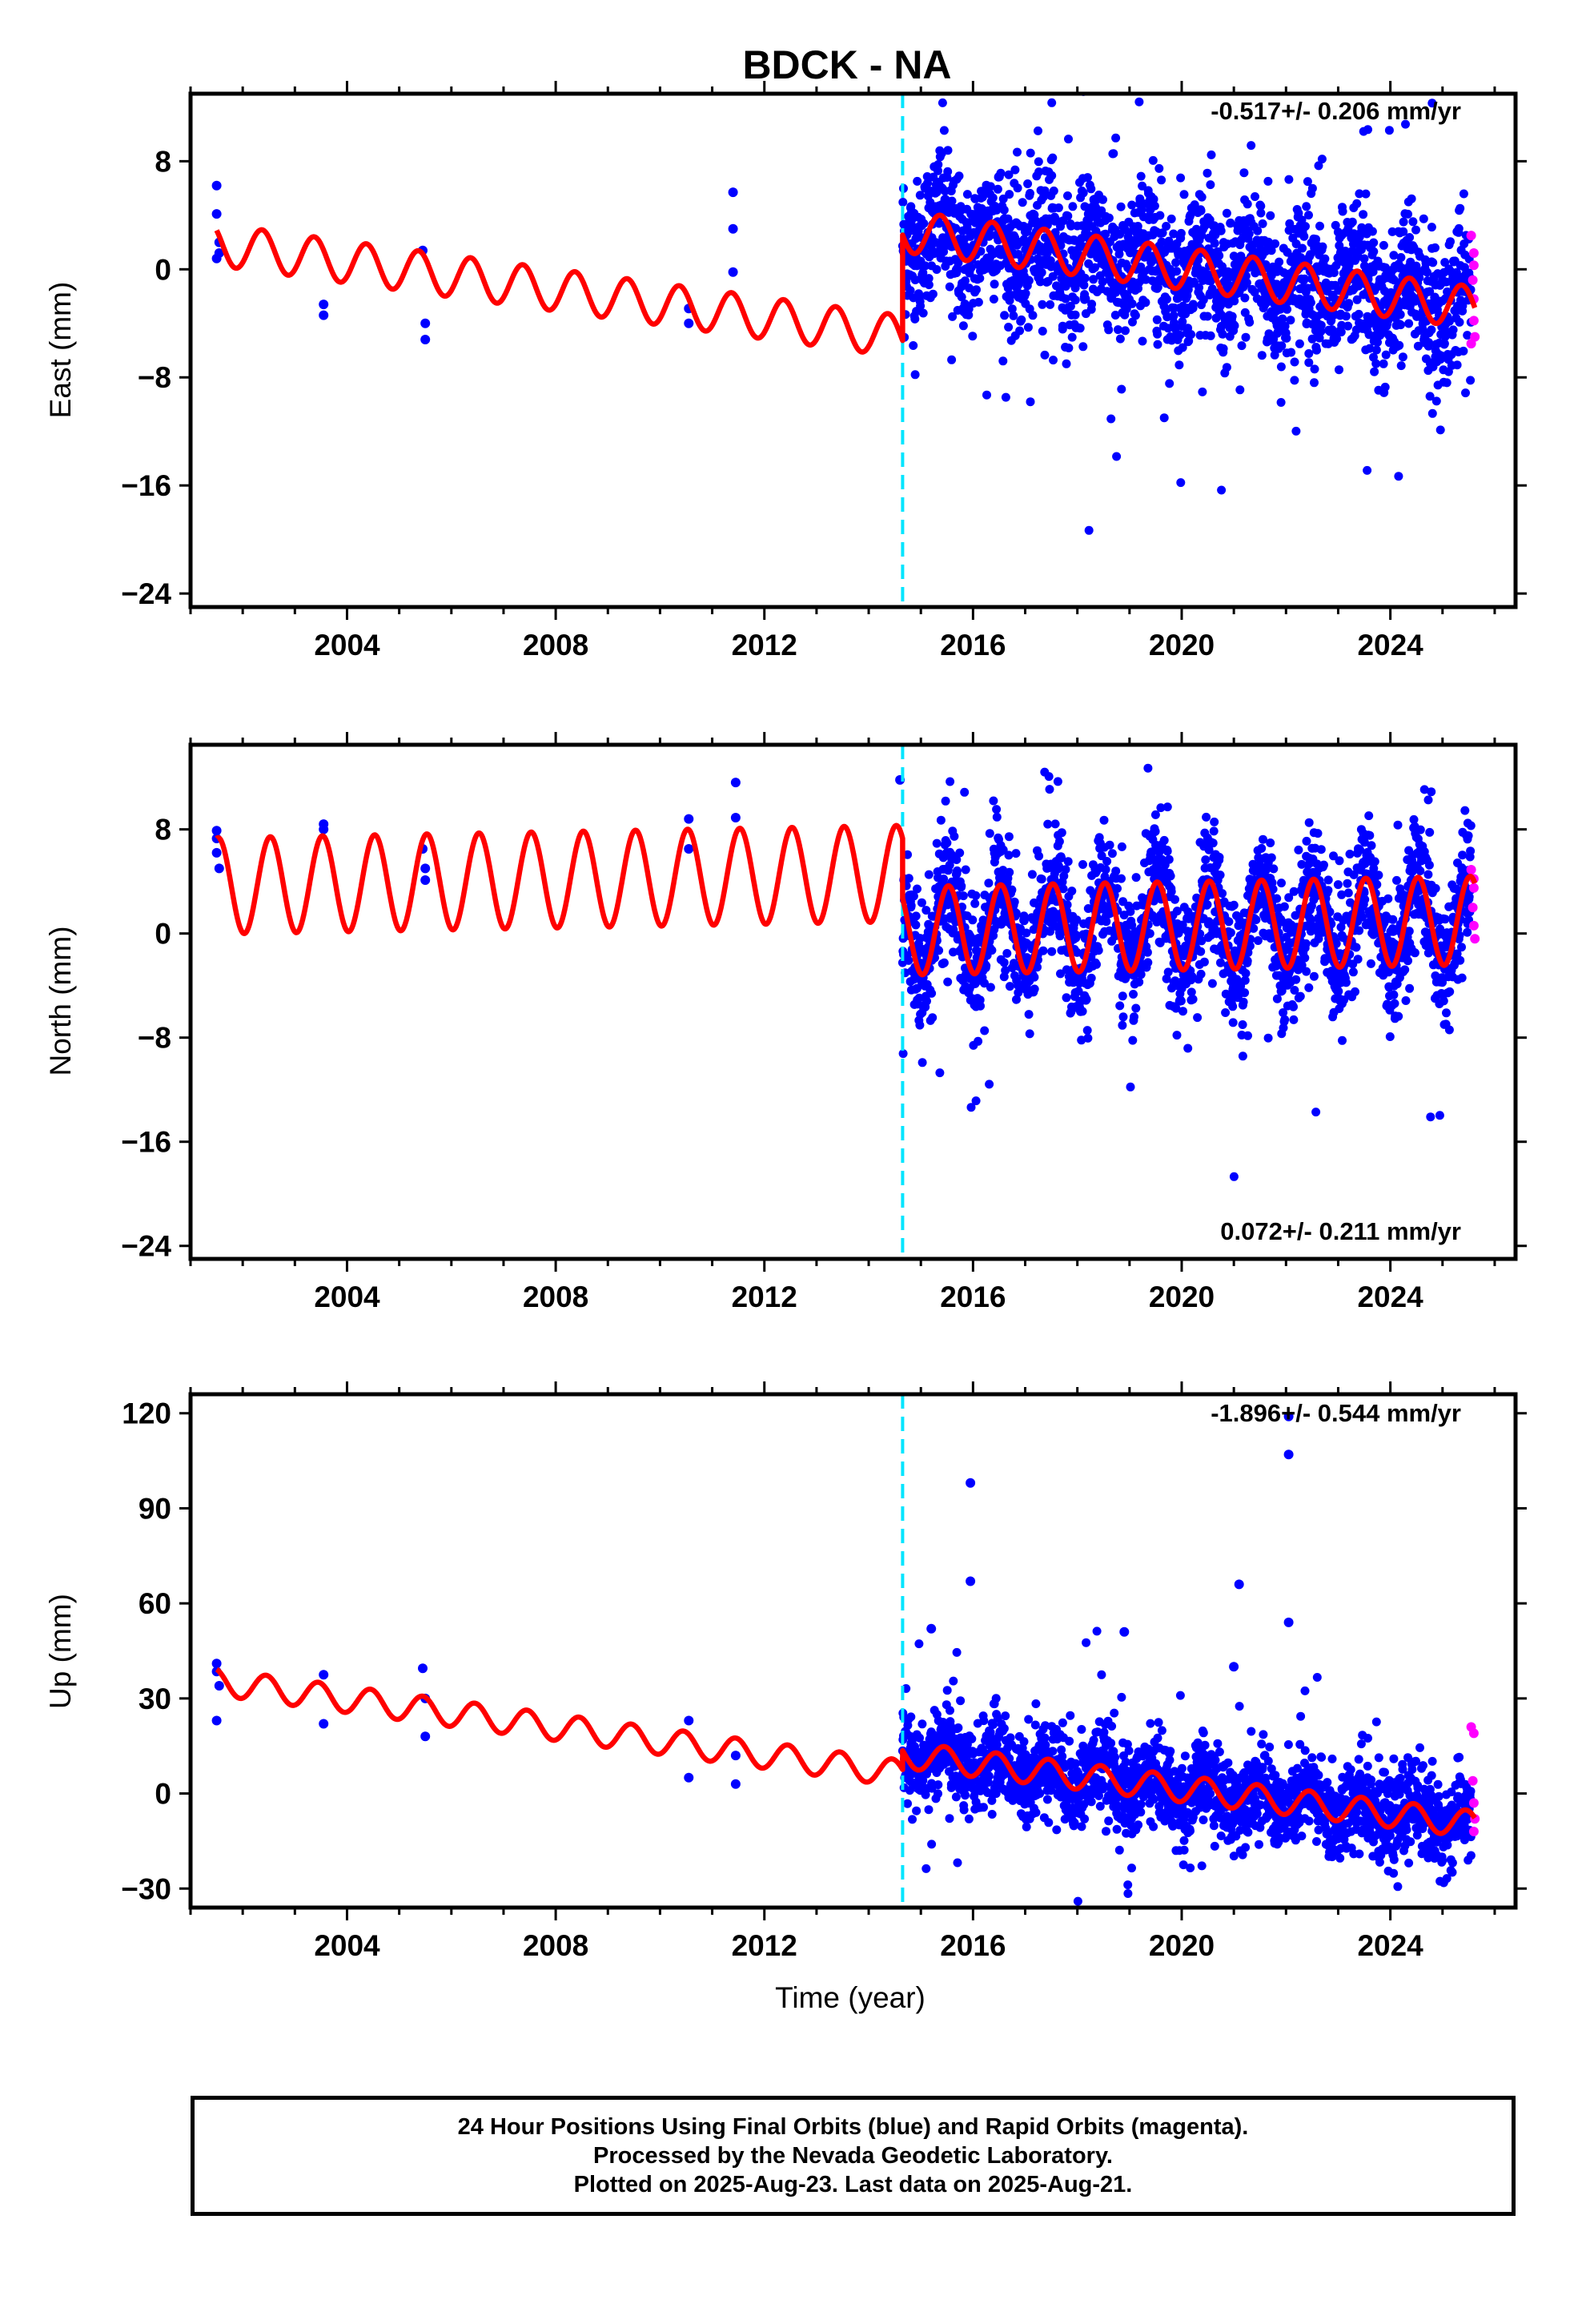  Describe the element at coordinates (426, 880) in the screenshot. I see `final-orbit-point` at that location.